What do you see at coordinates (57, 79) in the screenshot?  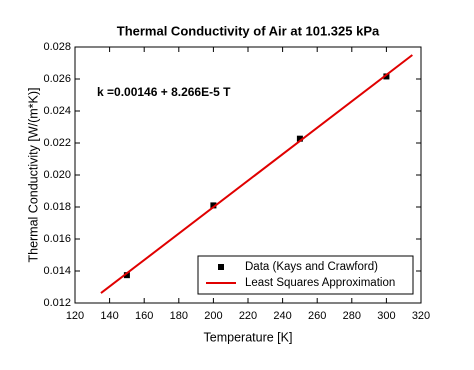 I see `y-tick-label: 0.026` at bounding box center [57, 79].